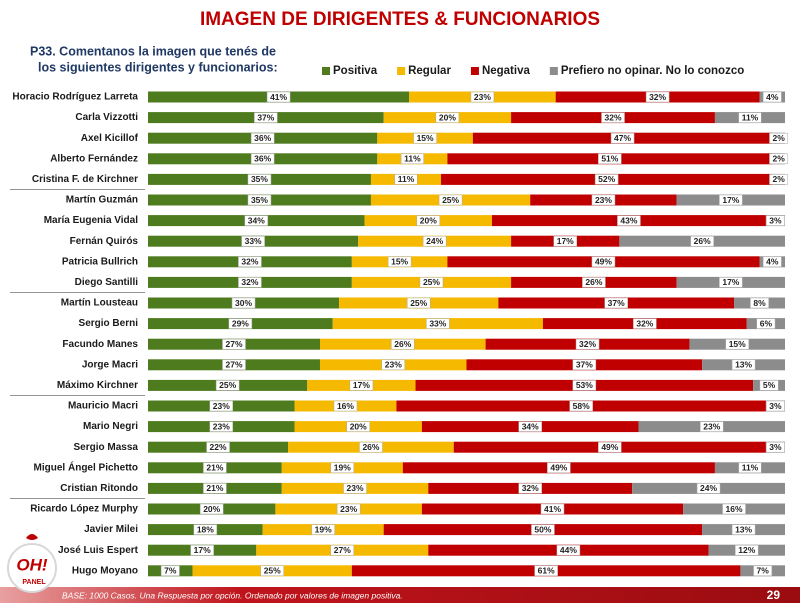  I want to click on value-label: 22%, so click(218, 447).